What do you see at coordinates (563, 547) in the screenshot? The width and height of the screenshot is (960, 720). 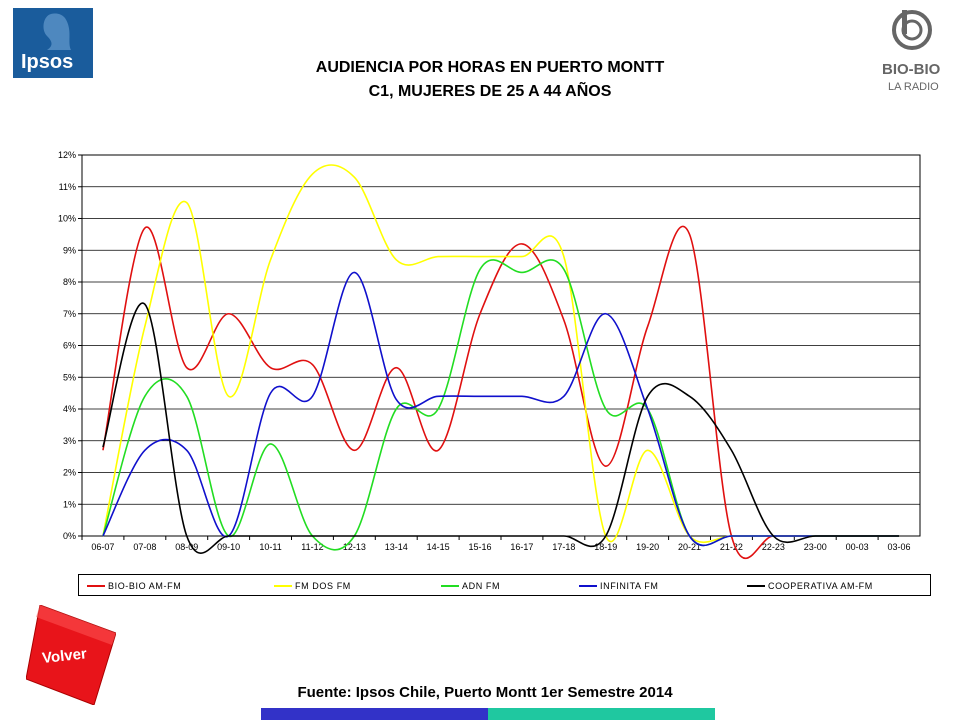 I see `x-tick-label: 17-18` at bounding box center [563, 547].